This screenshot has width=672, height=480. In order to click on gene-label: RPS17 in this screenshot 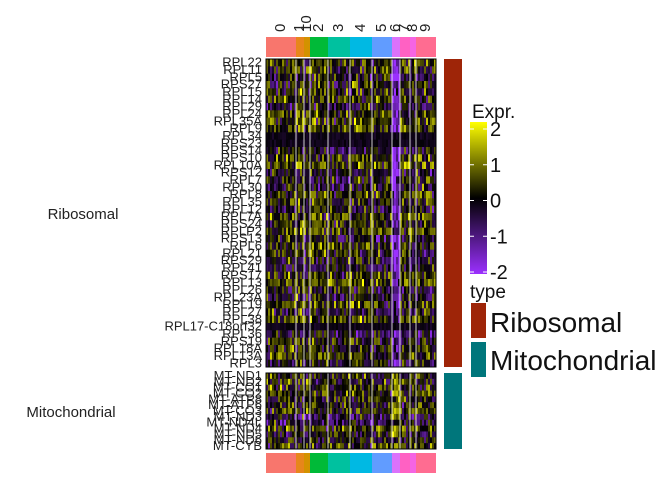, I will do `click(241, 274)`.